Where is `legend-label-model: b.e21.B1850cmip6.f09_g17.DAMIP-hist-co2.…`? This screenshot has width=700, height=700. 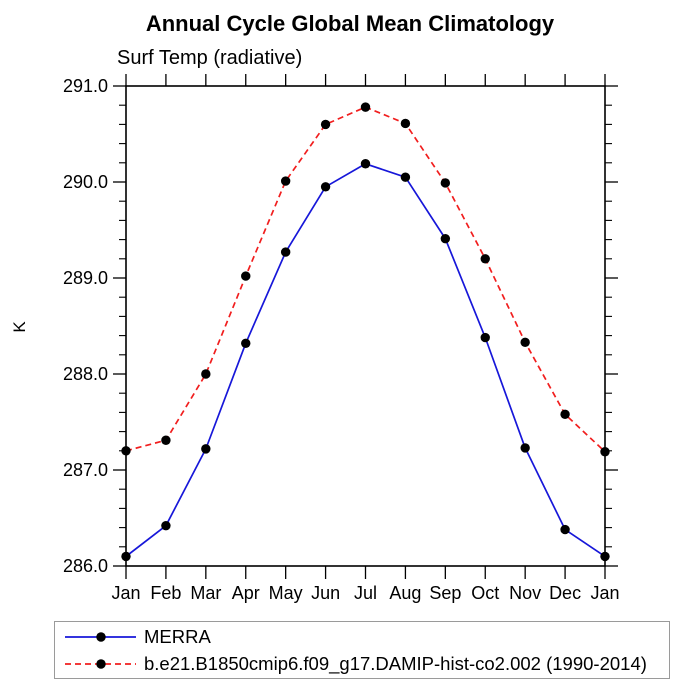 legend-label-model: b.e21.B1850cmip6.f09_g17.DAMIP-hist-co2.… is located at coordinates (395, 663).